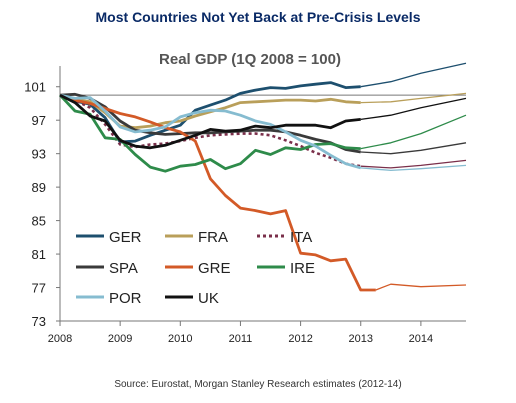 This screenshot has width=516, height=403. I want to click on x-tick-label: 2012, so click(300, 339).